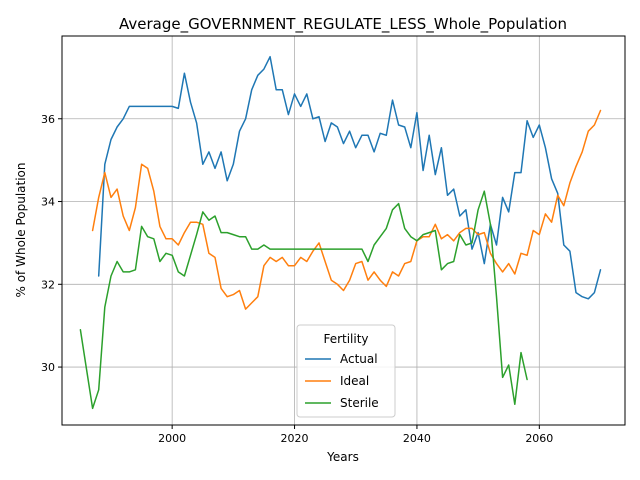  I want to click on legend-label-sterile: Sterile, so click(359, 403).